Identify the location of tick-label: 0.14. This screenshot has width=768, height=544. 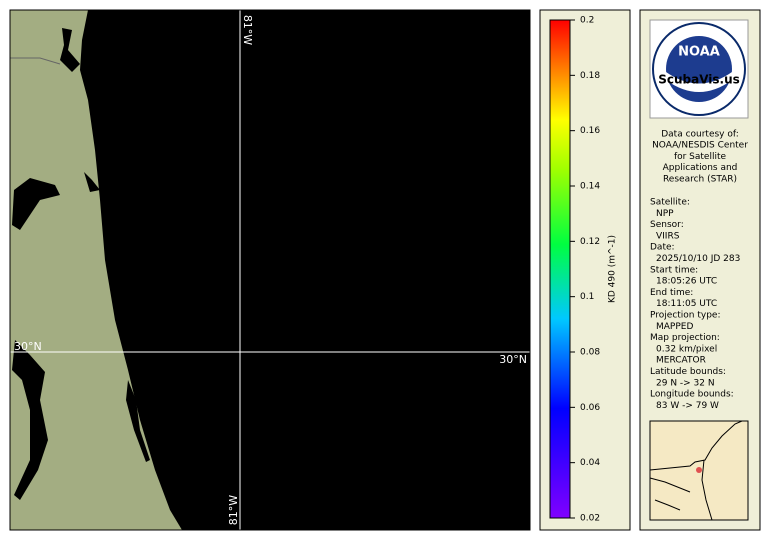
(590, 187).